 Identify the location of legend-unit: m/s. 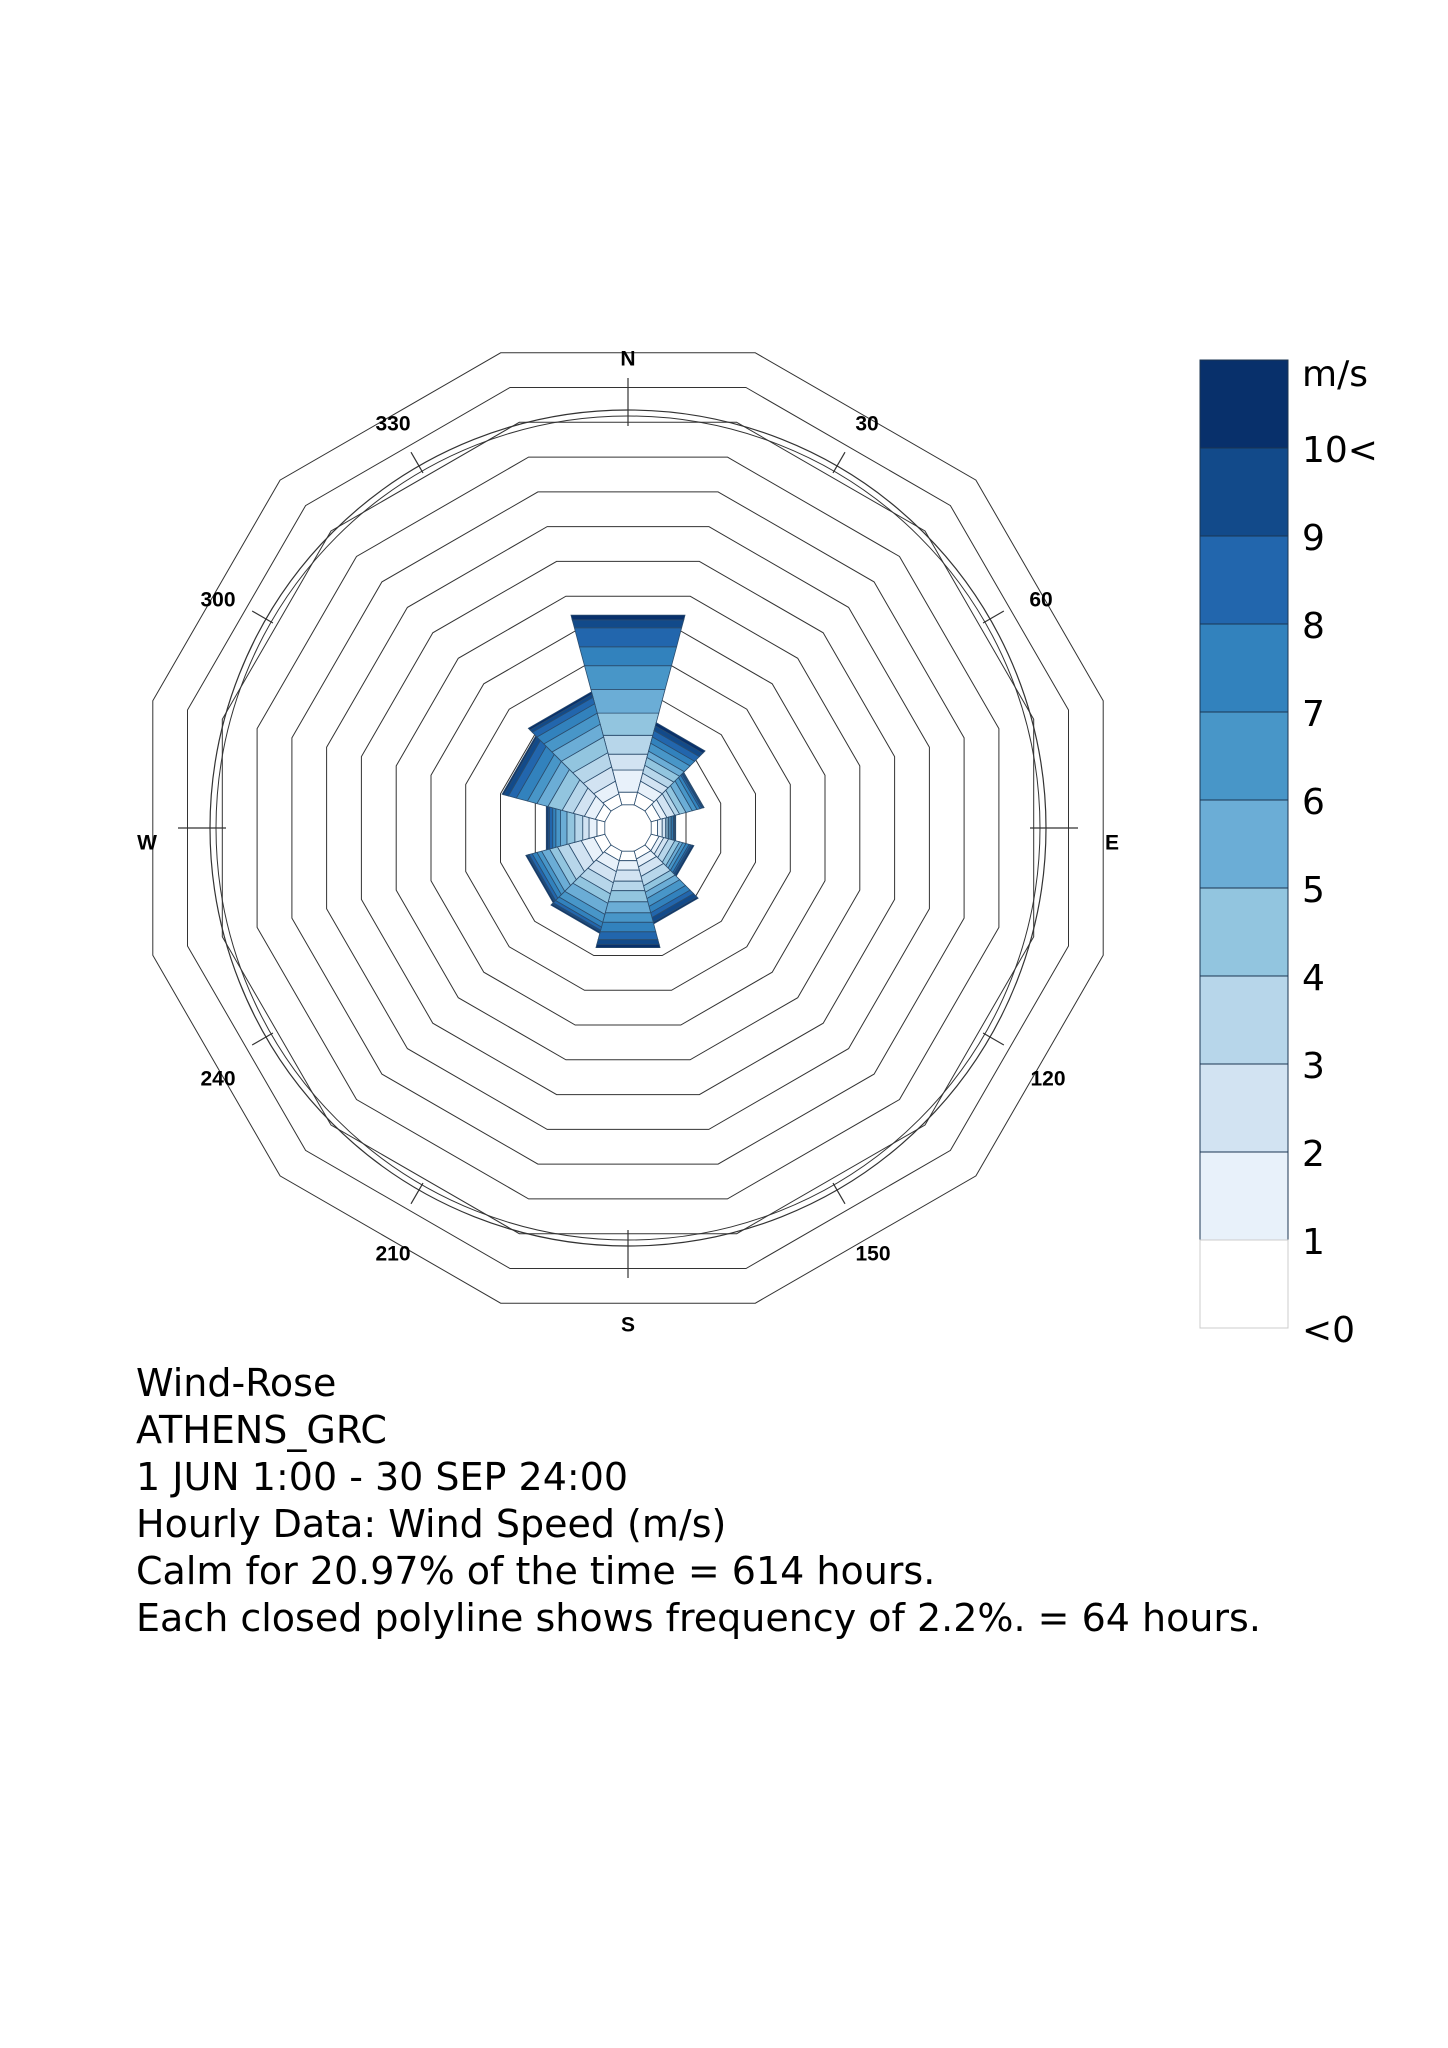
(1335, 374).